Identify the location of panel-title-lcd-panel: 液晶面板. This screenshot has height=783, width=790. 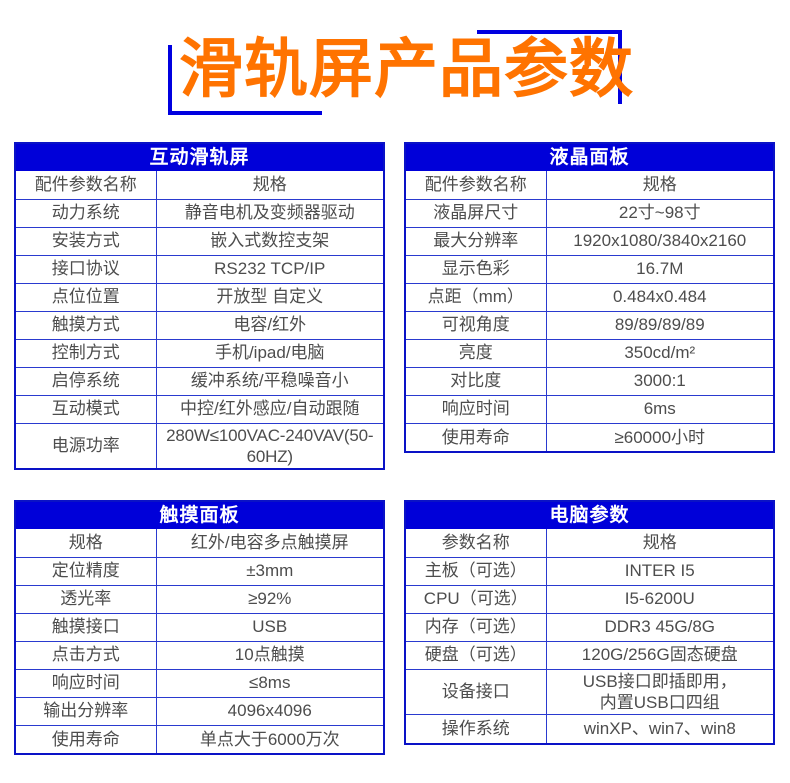
(589, 157).